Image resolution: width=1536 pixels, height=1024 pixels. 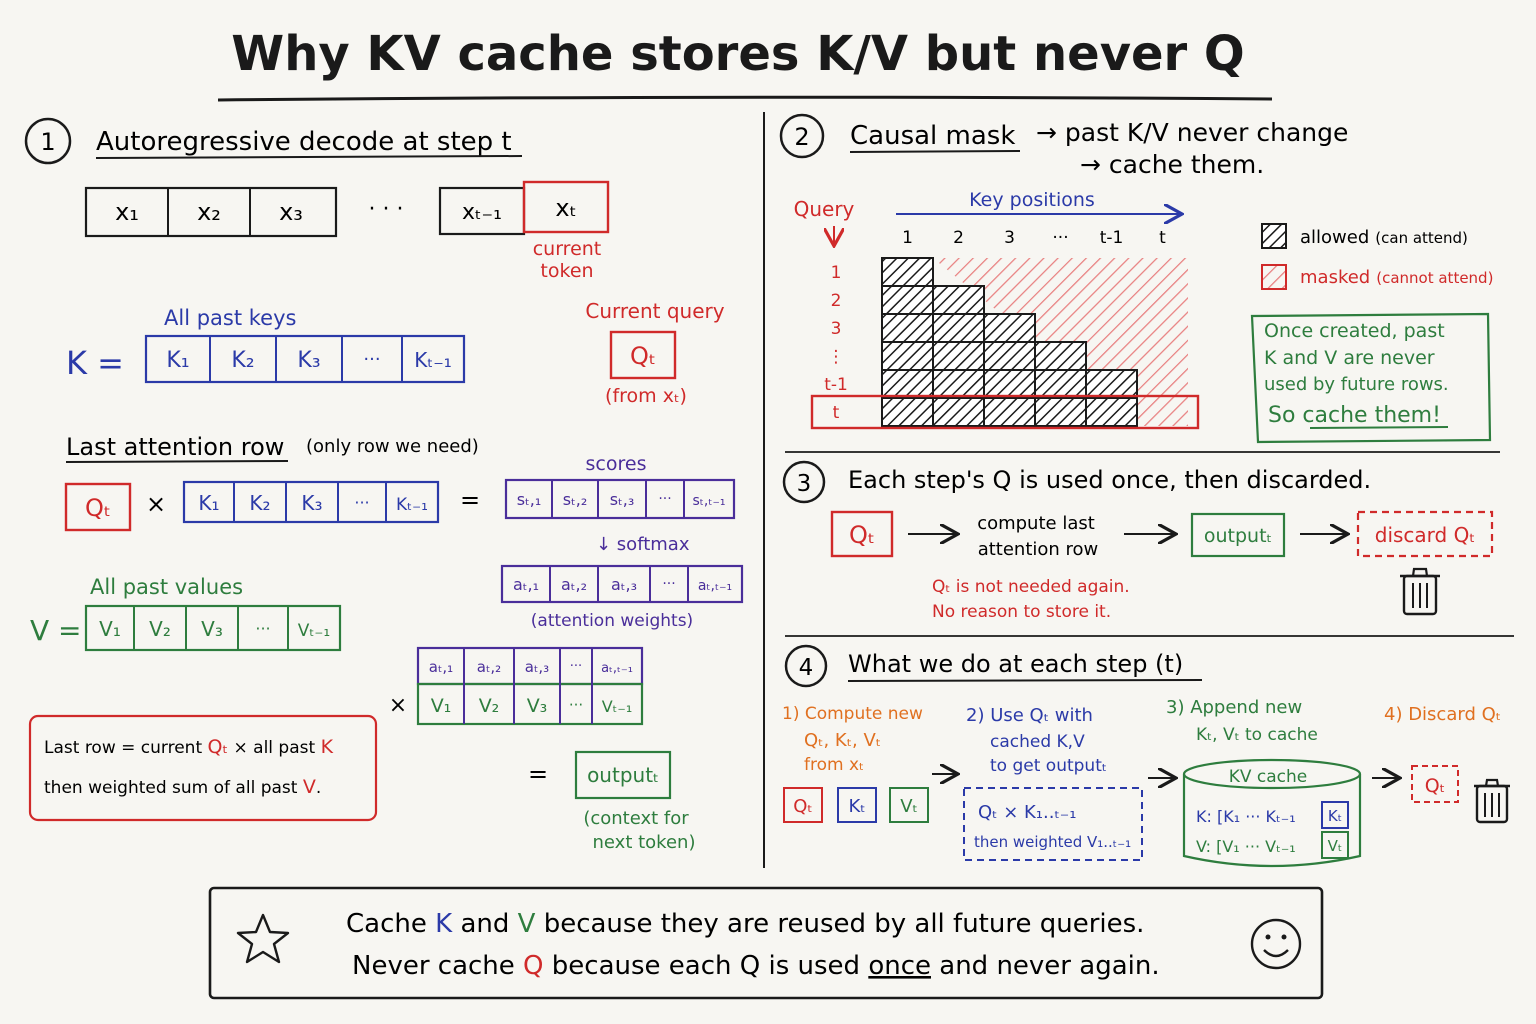 I want to click on query-position-label: ⋮, so click(x=836, y=357).